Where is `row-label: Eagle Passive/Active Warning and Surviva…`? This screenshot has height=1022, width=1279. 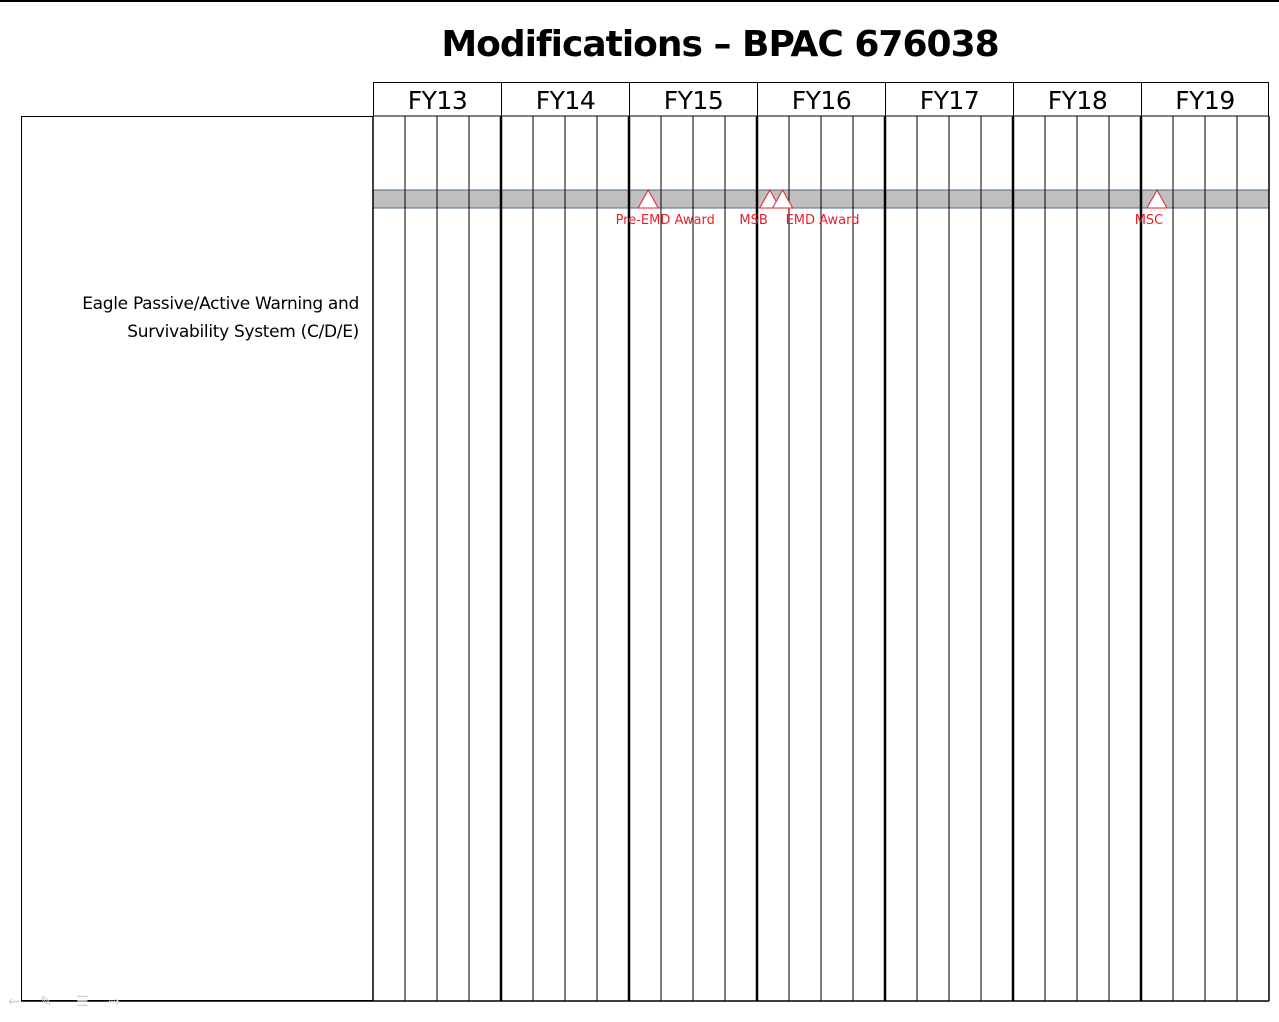
row-label: Eagle Passive/Active Warning and Surviva… is located at coordinates (201, 318).